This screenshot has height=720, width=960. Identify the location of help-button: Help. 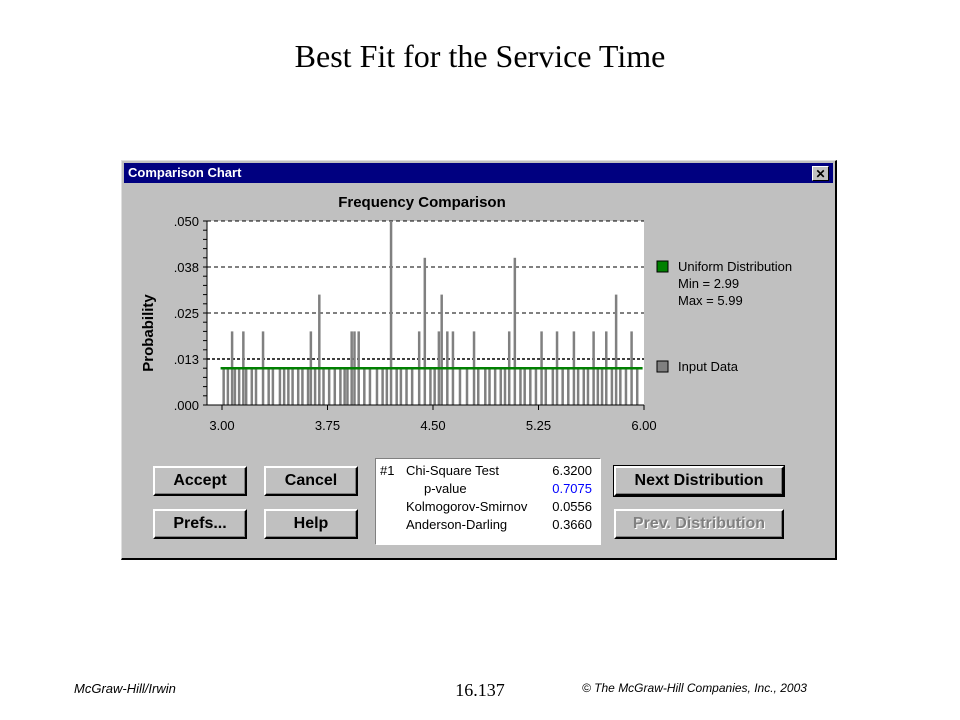
(311, 524).